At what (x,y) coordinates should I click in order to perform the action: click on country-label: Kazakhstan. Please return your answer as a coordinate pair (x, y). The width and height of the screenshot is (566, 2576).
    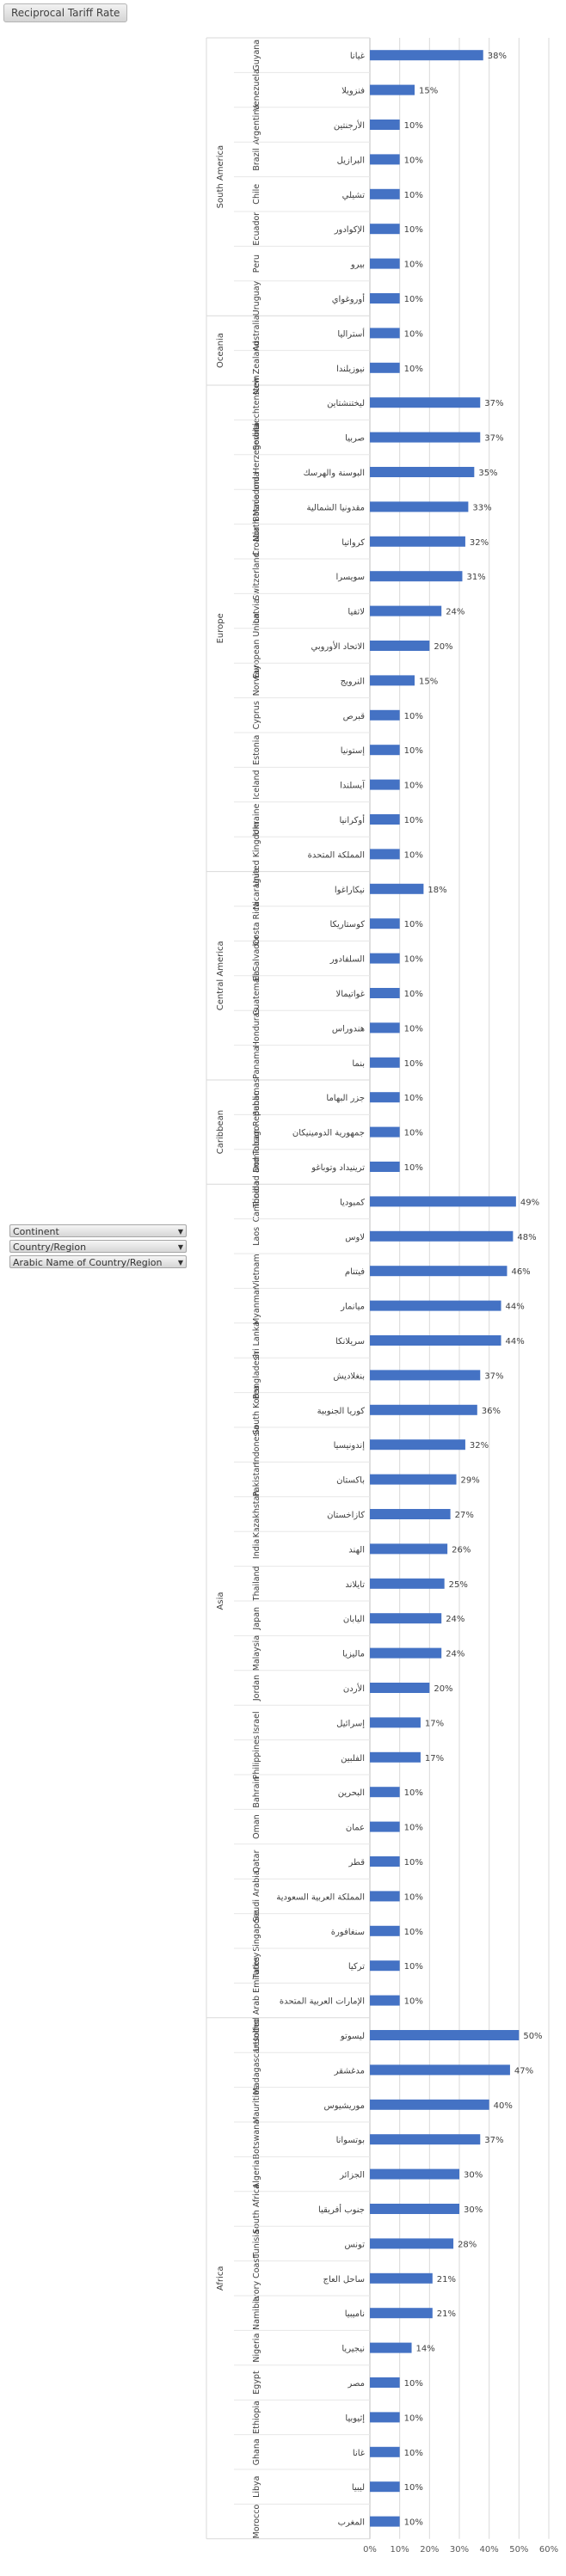
    Looking at the image, I should click on (257, 1514).